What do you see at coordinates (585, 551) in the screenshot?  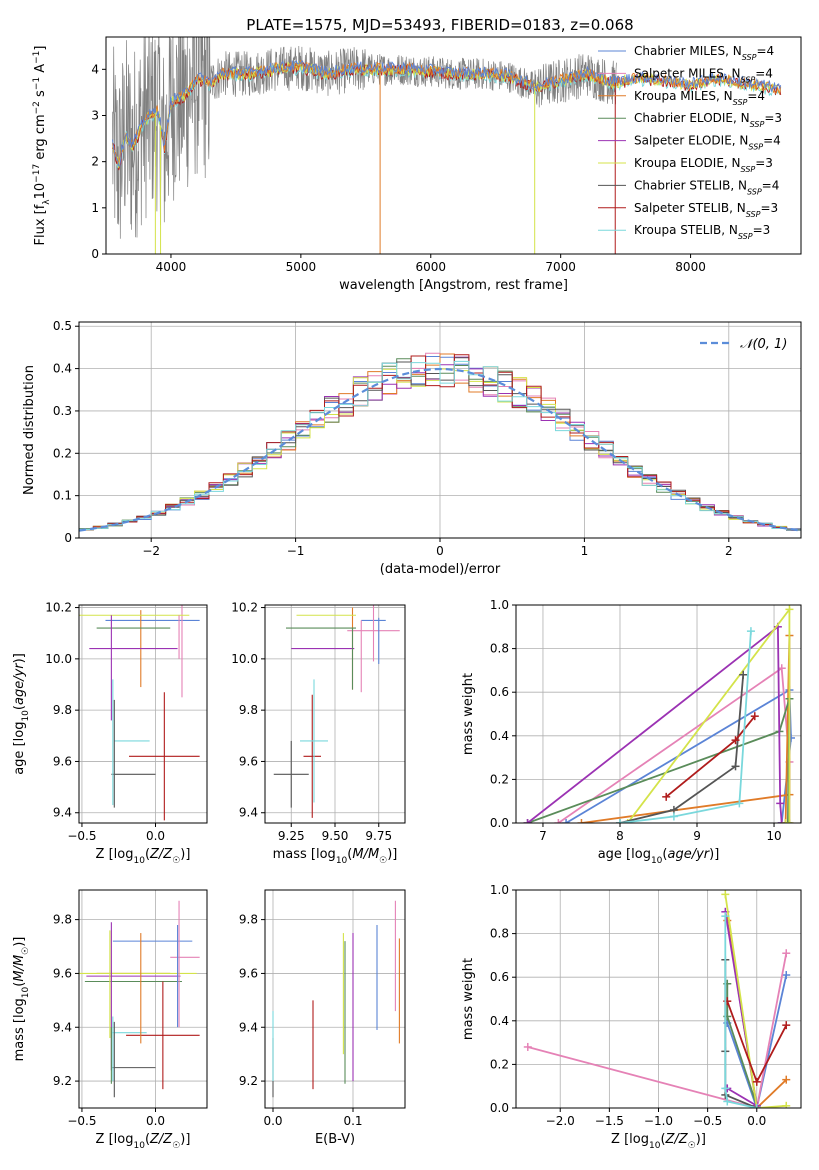 I see `x-tick-label: 1` at bounding box center [585, 551].